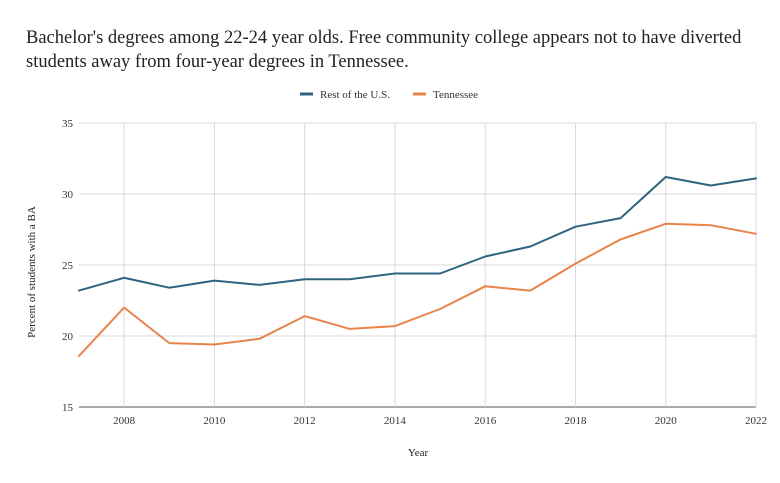  Describe the element at coordinates (418, 453) in the screenshot. I see `x-axis-label: Year` at that location.